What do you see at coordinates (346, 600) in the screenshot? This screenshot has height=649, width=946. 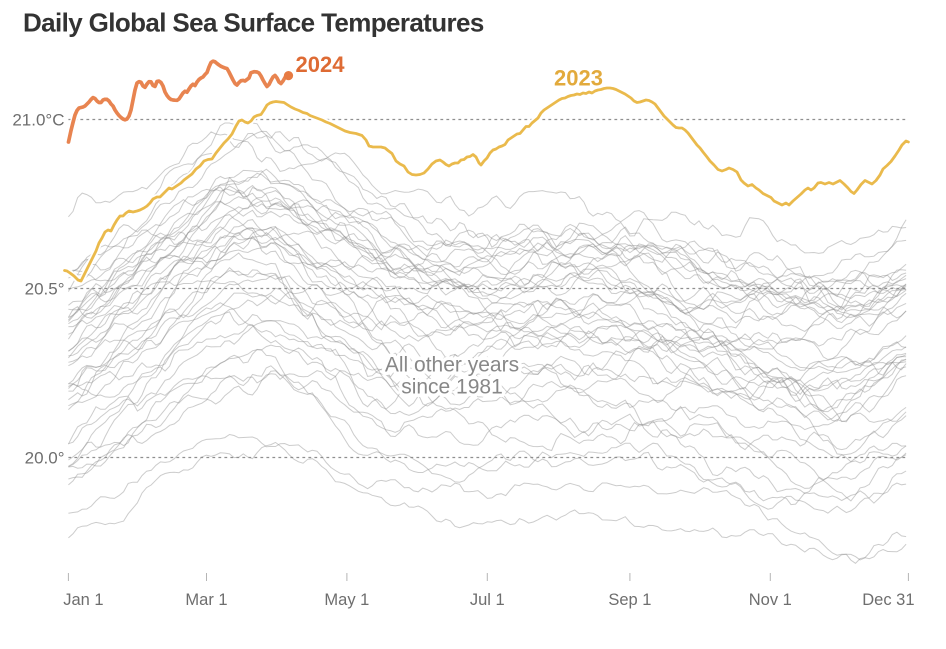 I see `svg-text: May 1` at bounding box center [346, 600].